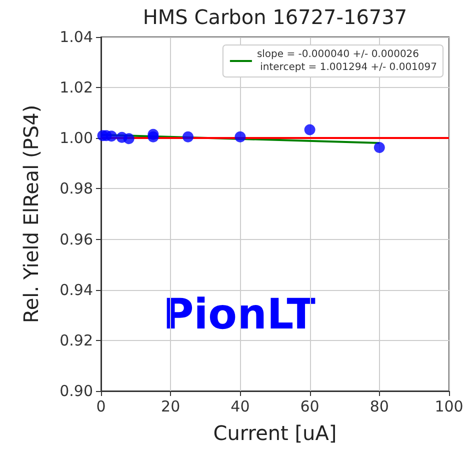 The image size is (471, 449). What do you see at coordinates (76, 289) in the screenshot?
I see `y-tick-label: 0.94` at bounding box center [76, 289].